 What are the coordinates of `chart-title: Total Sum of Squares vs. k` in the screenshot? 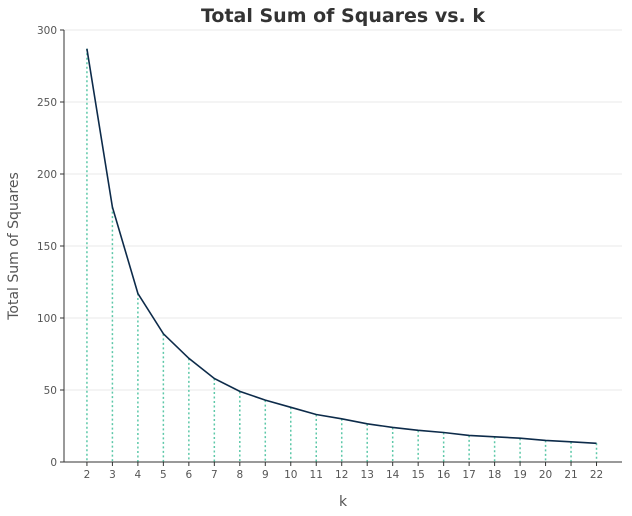 It's located at (343, 16).